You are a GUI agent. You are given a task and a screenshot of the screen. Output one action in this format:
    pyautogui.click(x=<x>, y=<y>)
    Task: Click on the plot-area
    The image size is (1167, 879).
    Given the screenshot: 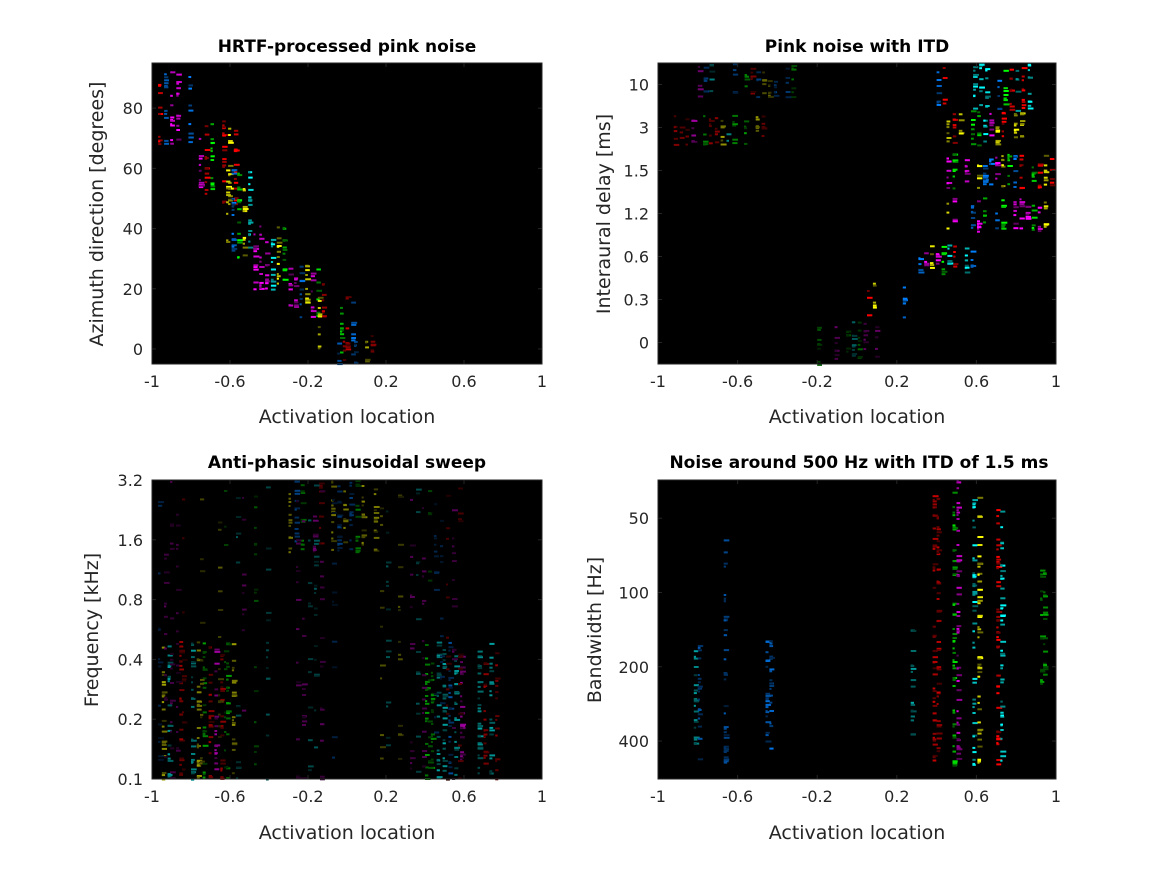 What is the action you would take?
    pyautogui.click(x=857, y=629)
    